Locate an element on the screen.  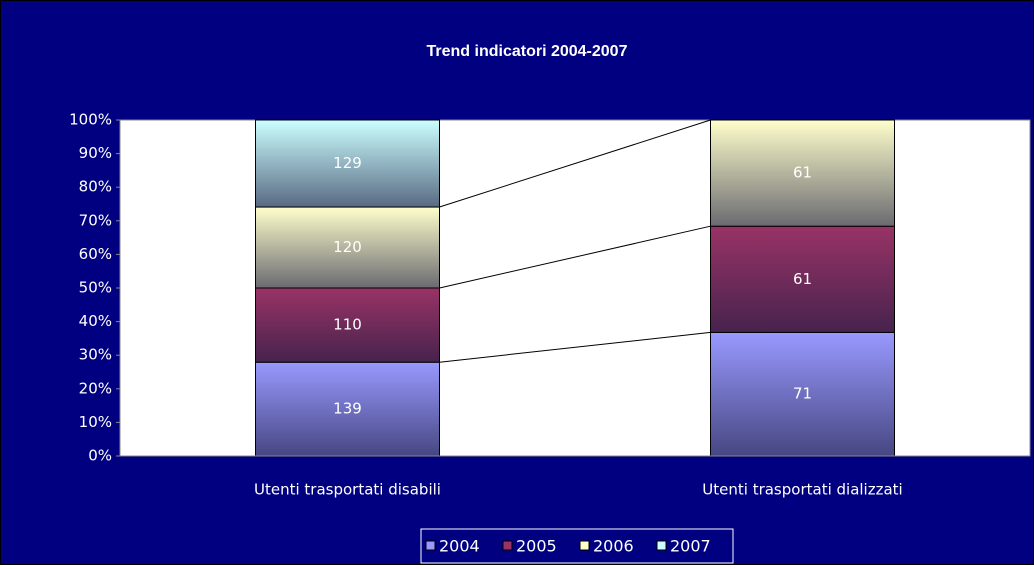
legend-label: 2006 is located at coordinates (613, 546).